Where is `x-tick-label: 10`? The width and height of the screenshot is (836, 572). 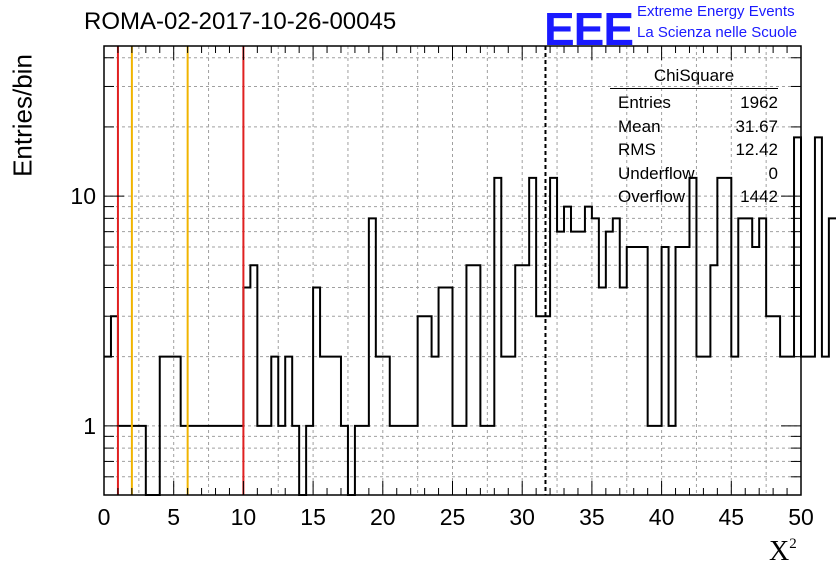 x-tick-label: 10 is located at coordinates (244, 517).